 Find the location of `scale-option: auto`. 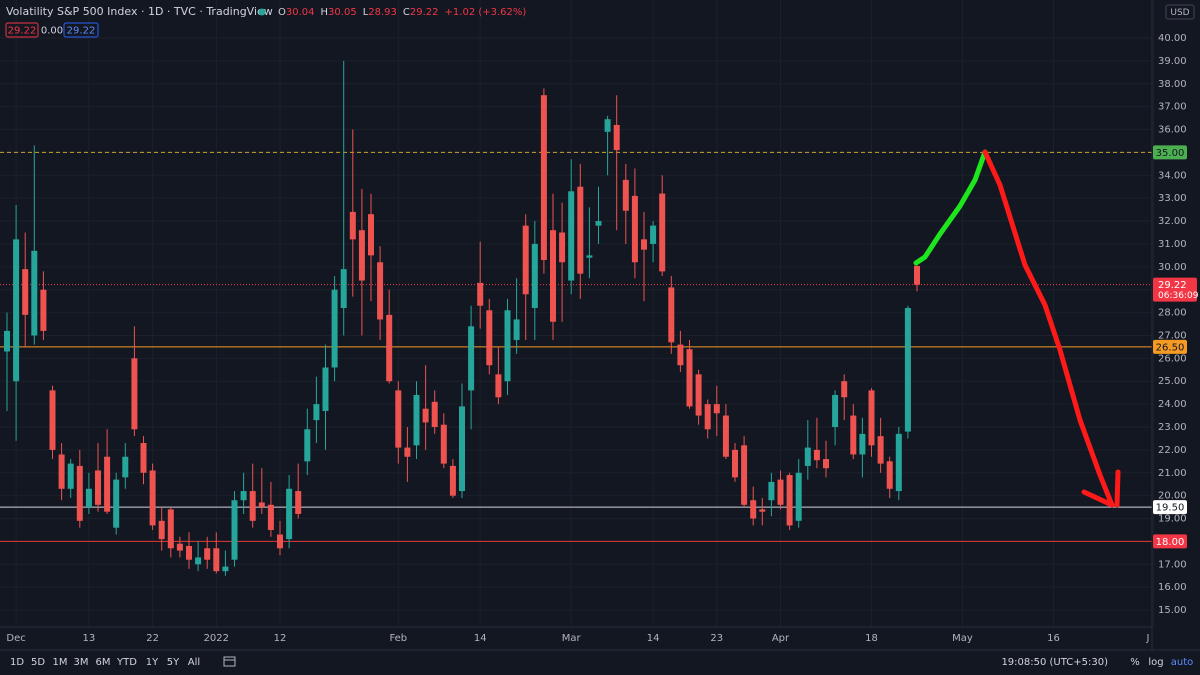

scale-option: auto is located at coordinates (1182, 662).